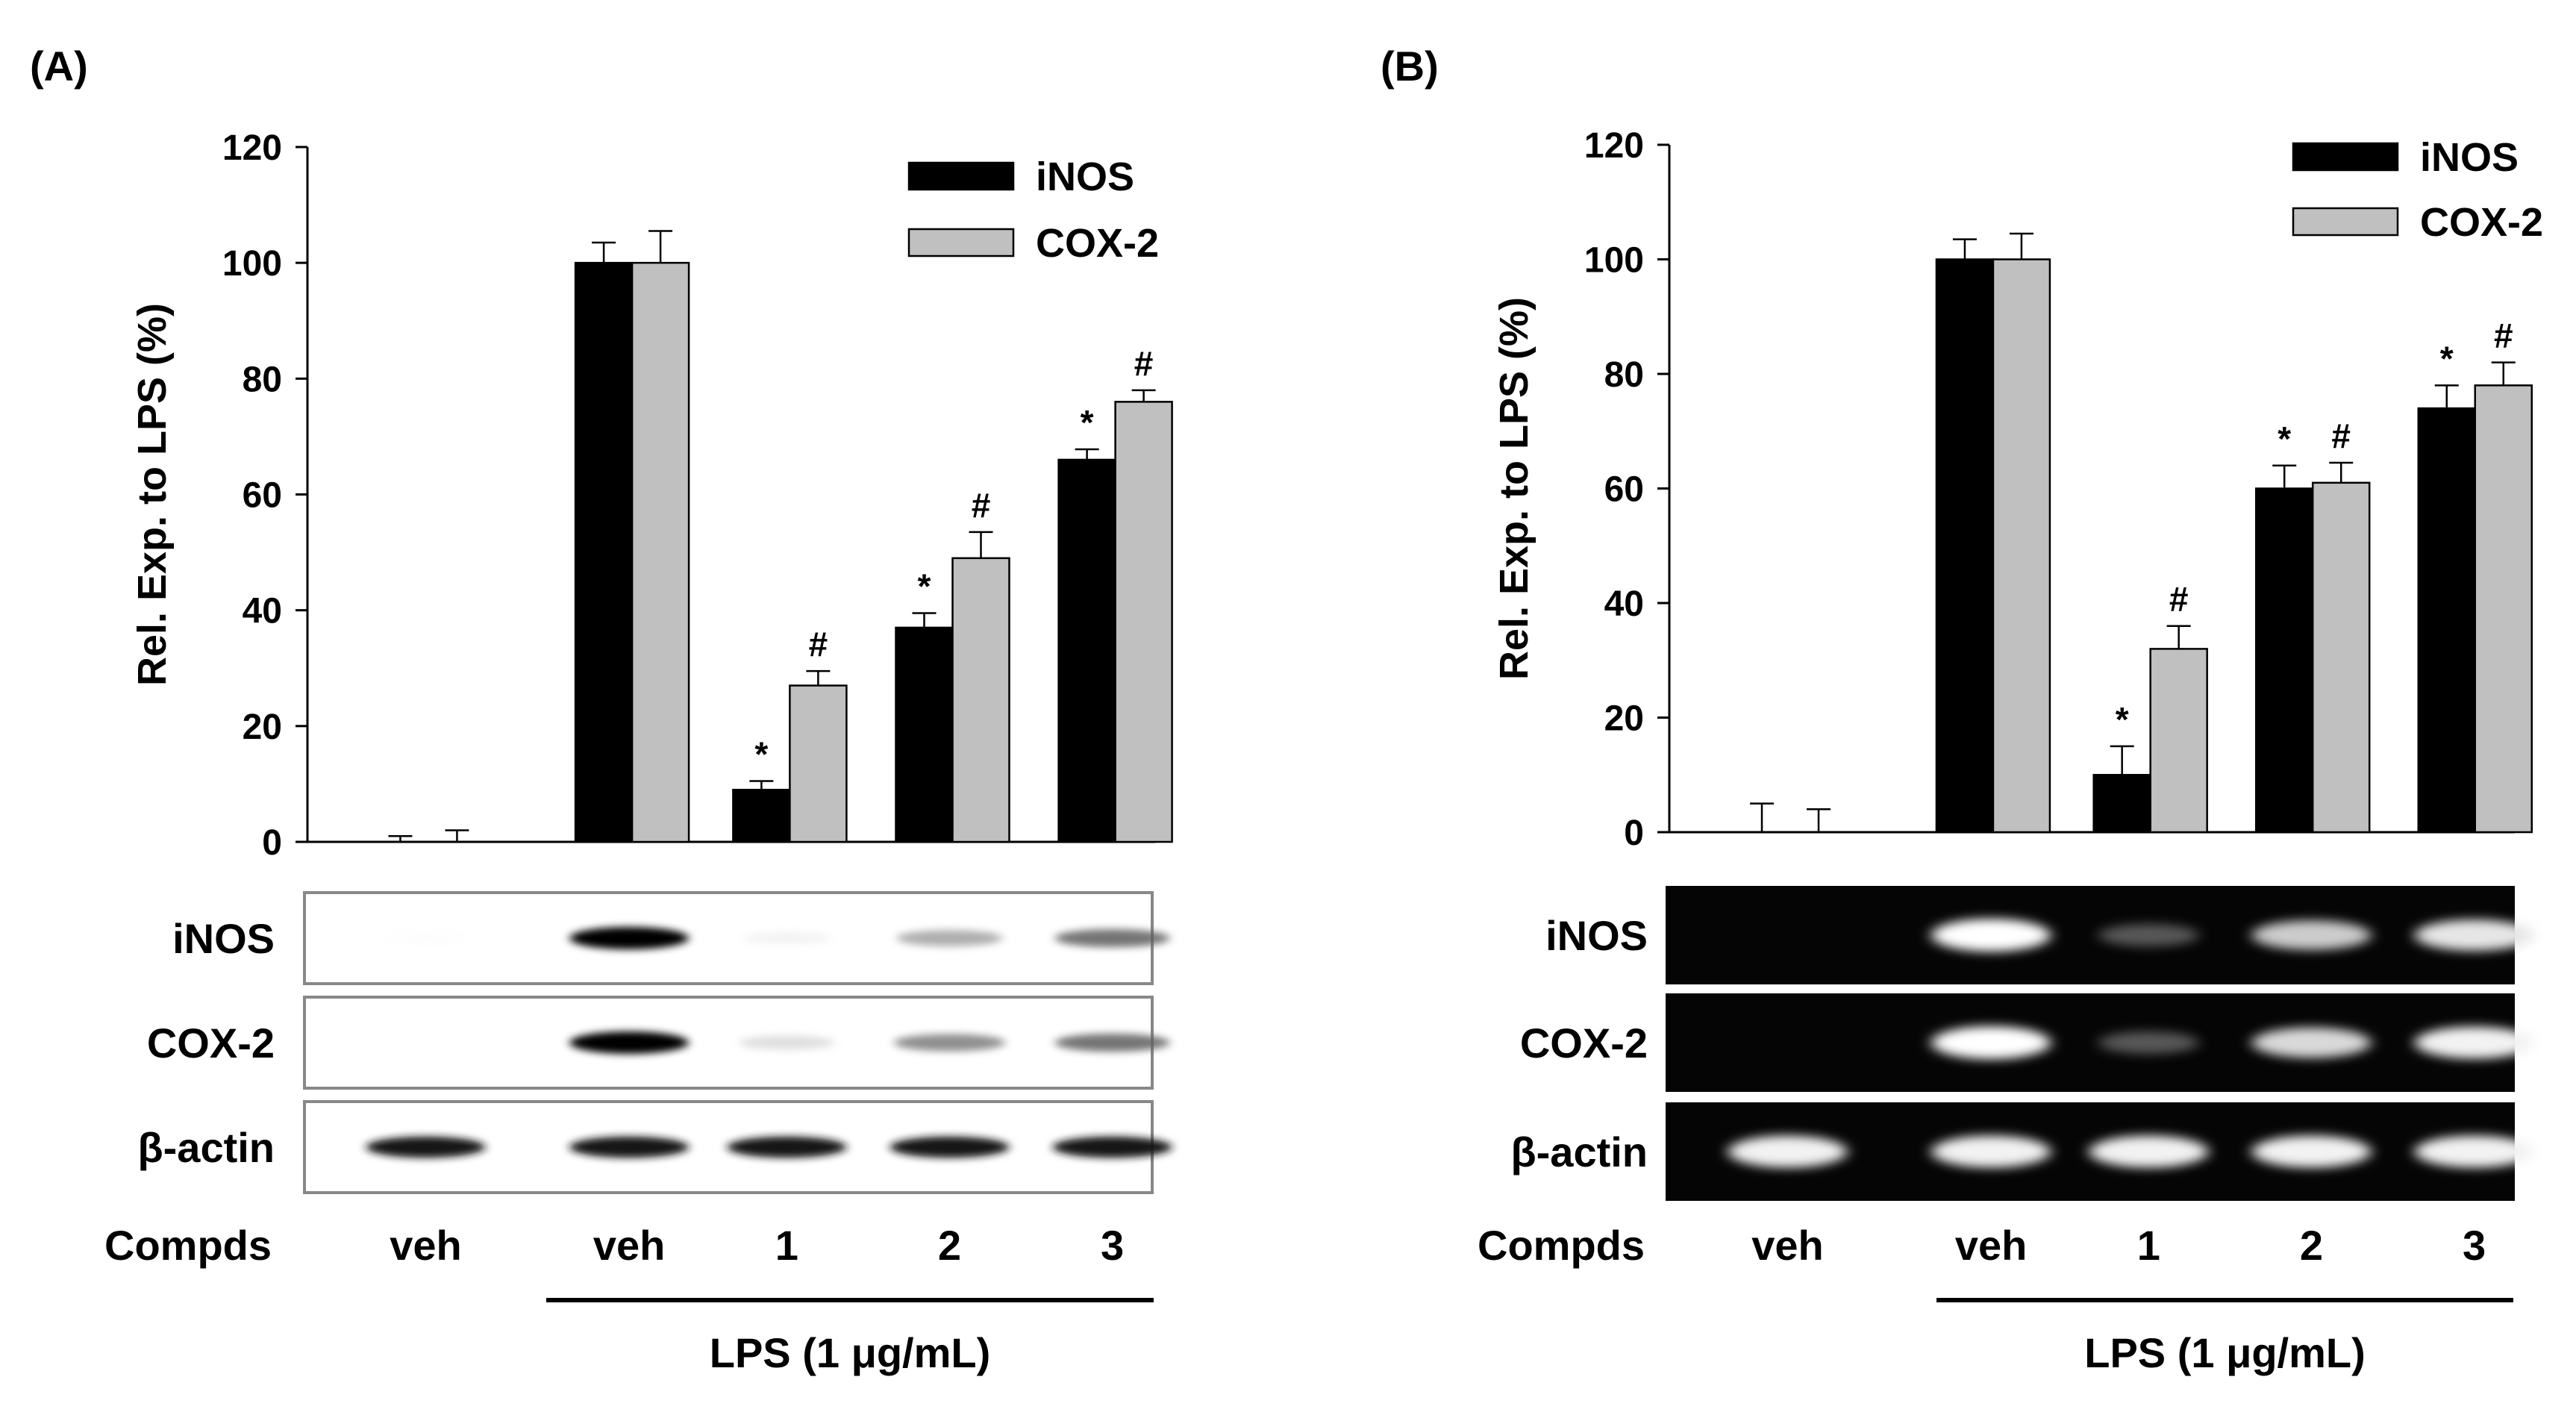 This screenshot has width=2576, height=1427. What do you see at coordinates (2469, 157) in the screenshot?
I see `legend-label: iNOS` at bounding box center [2469, 157].